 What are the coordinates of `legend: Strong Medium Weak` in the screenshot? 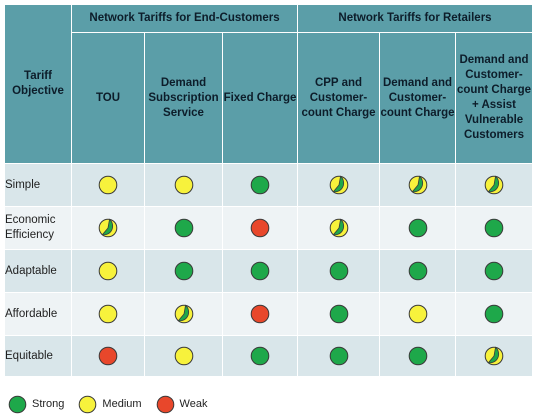 It's located at (114, 404).